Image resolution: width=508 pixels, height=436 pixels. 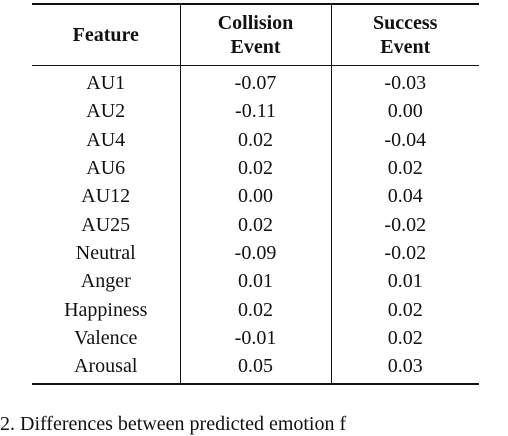 What do you see at coordinates (405, 35) in the screenshot?
I see `header-success-event: Success Event` at bounding box center [405, 35].